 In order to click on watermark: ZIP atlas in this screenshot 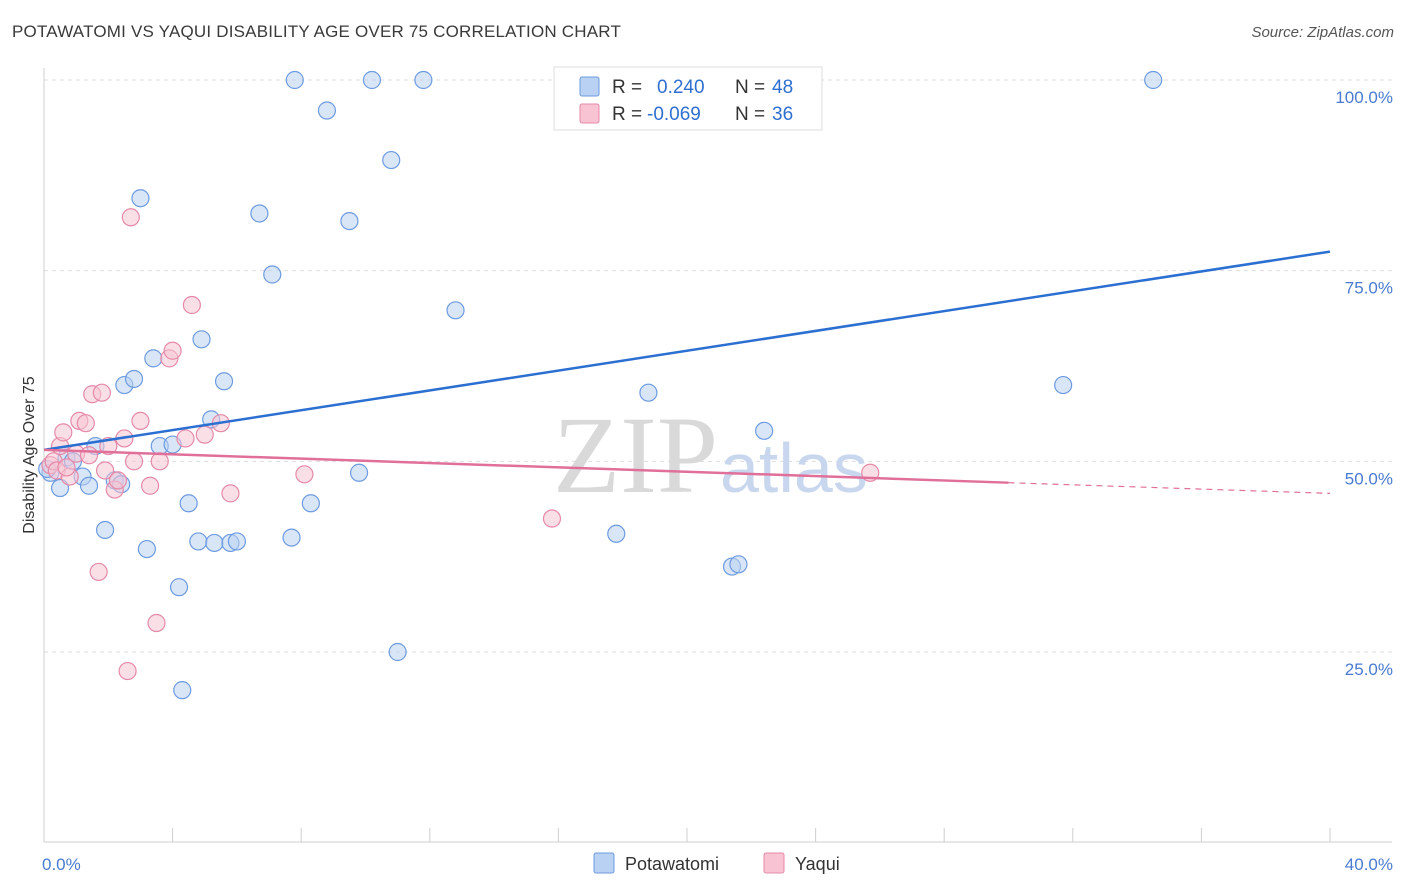, I will do `click(710, 455)`.